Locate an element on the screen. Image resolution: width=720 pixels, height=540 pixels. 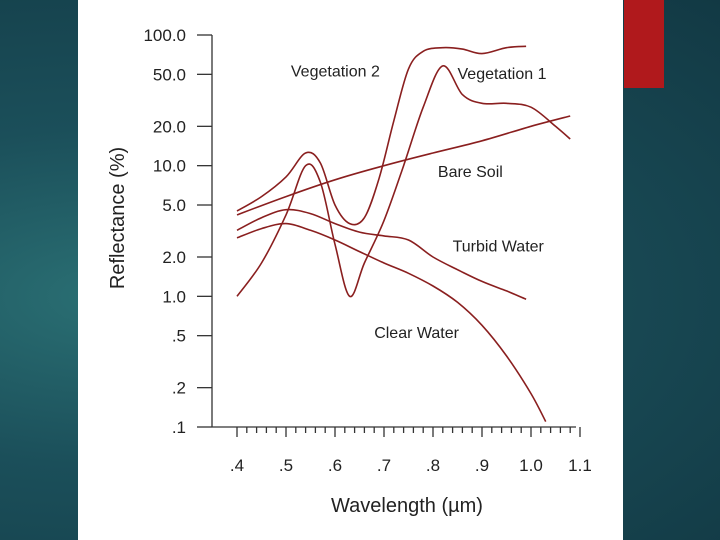
series-turbid-water is located at coordinates (381, 254).